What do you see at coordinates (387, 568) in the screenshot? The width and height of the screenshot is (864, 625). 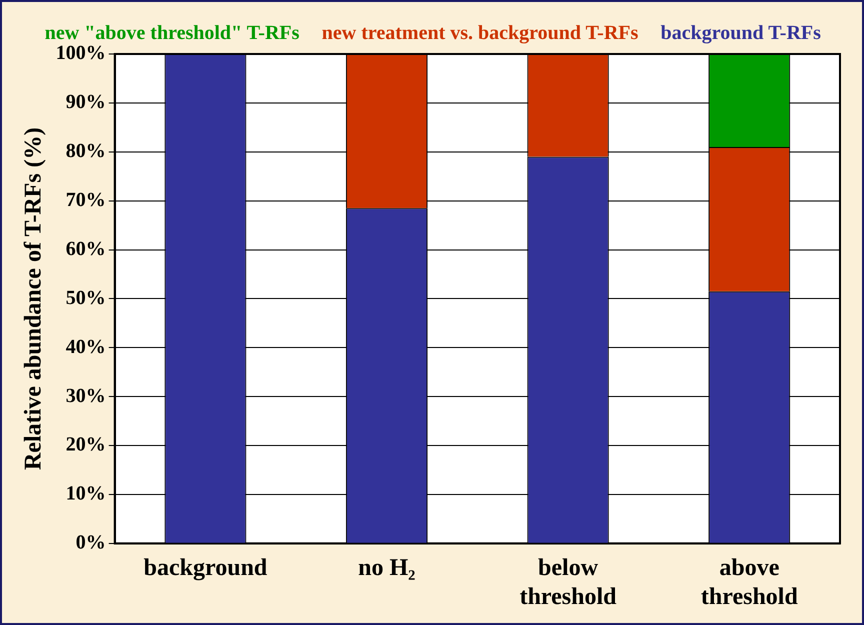 I see `x-tick-label: no H₂` at bounding box center [387, 568].